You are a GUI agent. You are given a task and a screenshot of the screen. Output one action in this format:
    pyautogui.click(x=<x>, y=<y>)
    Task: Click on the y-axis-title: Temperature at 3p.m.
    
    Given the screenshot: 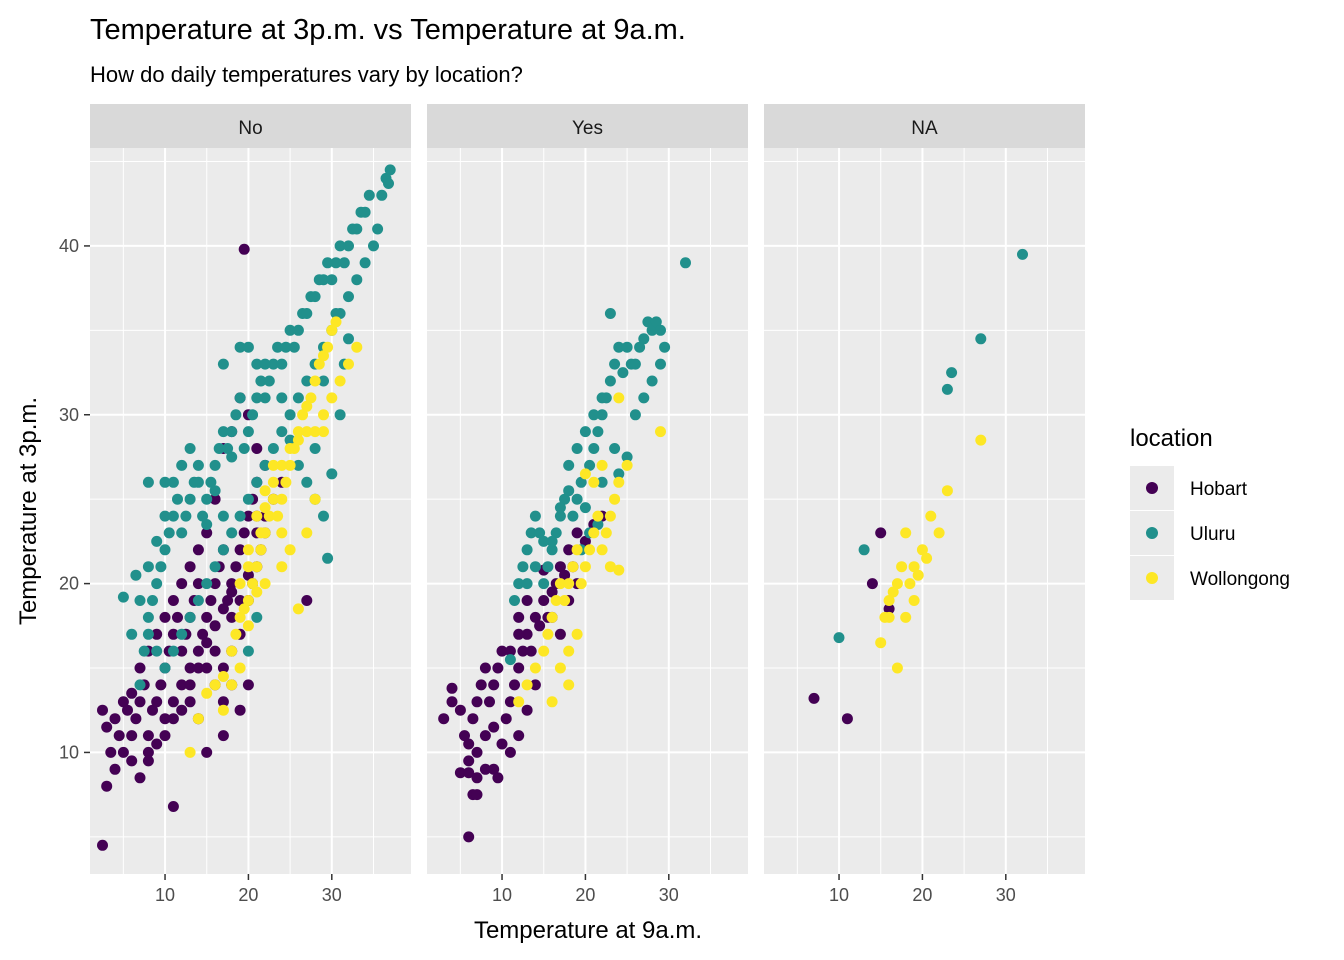 What is the action you would take?
    pyautogui.click(x=28, y=511)
    